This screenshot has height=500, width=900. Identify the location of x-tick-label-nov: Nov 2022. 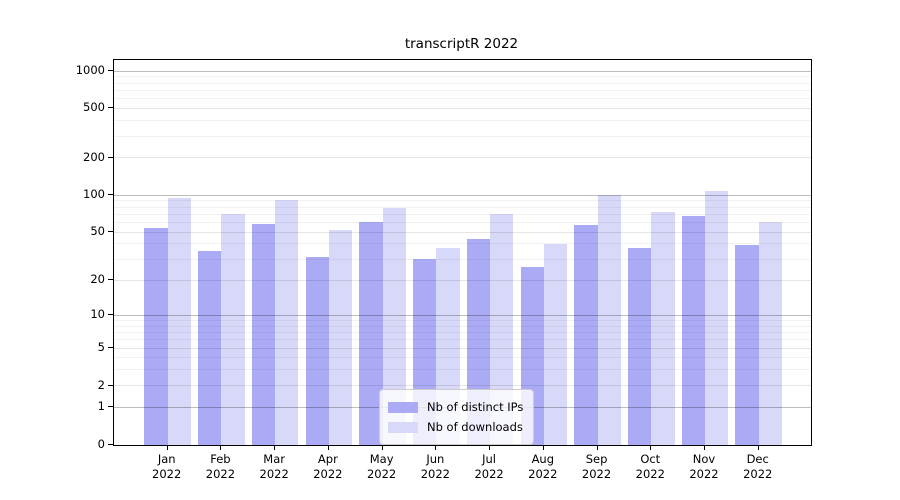
(704, 467).